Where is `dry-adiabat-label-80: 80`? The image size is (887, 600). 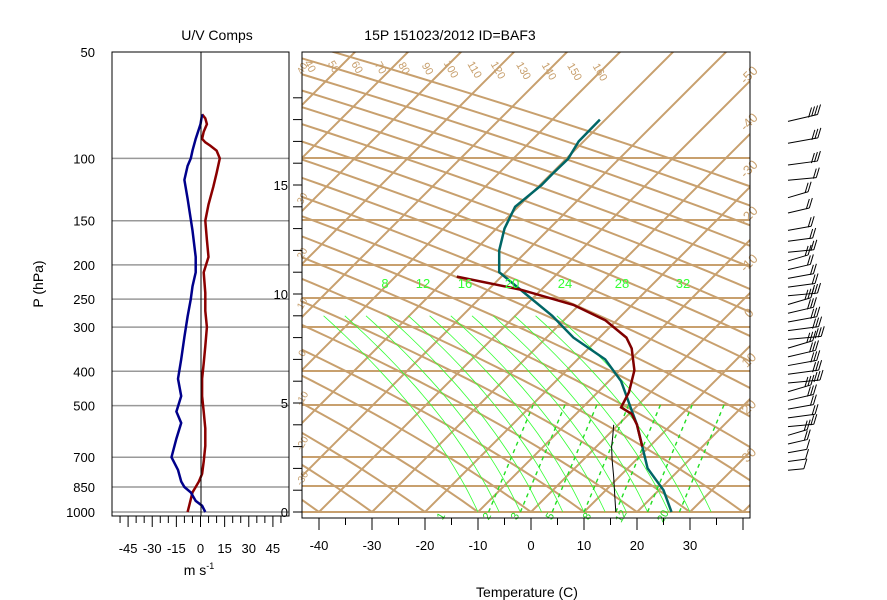
dry-adiabat-label-80: 80 is located at coordinates (403, 68).